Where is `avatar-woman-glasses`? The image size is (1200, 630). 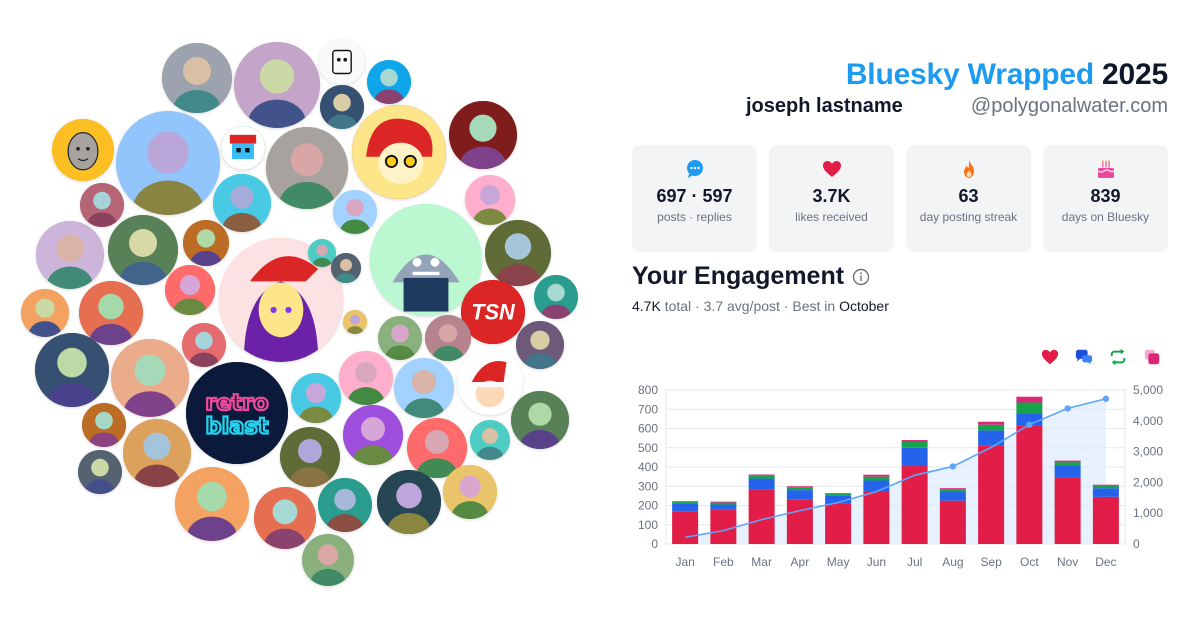 avatar-woman-glasses is located at coordinates (168, 163).